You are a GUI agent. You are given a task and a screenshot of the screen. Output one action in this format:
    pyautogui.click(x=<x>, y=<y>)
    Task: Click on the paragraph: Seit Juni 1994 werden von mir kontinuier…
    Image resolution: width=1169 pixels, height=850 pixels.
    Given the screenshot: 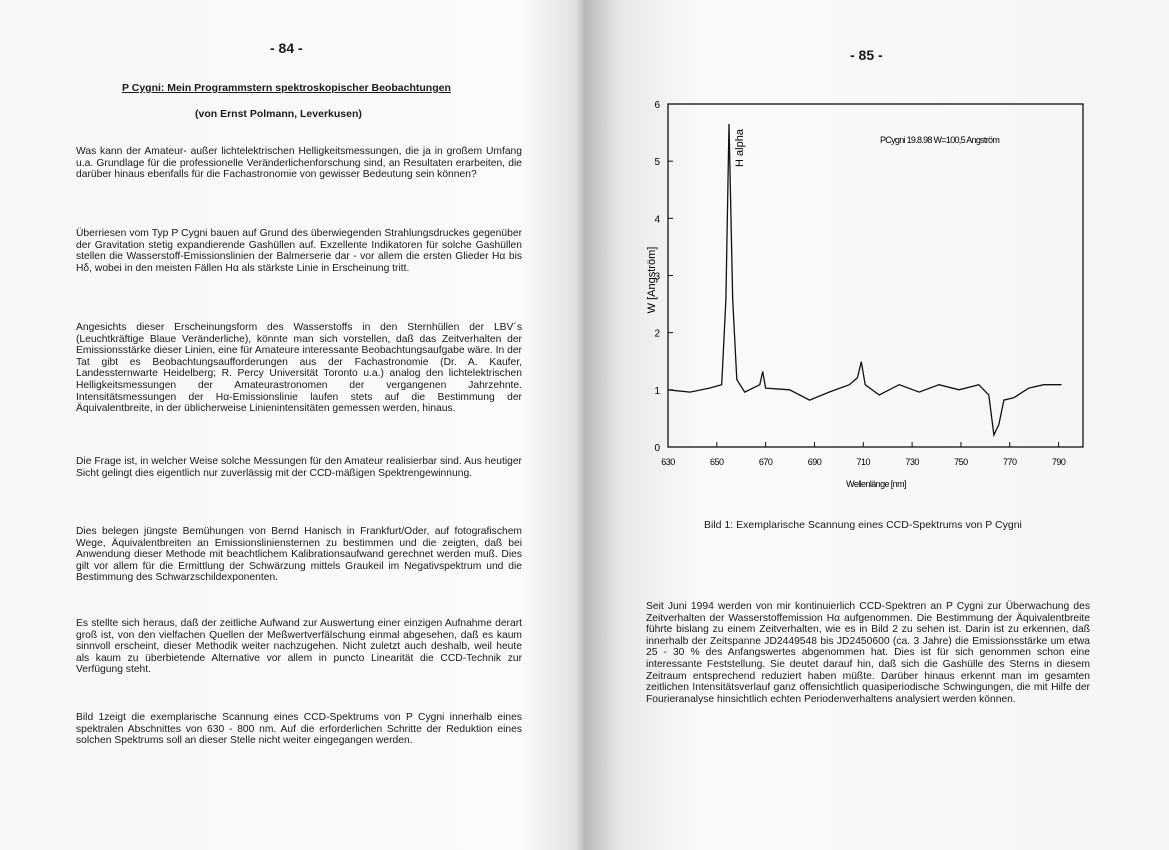 What is the action you would take?
    pyautogui.click(x=868, y=653)
    